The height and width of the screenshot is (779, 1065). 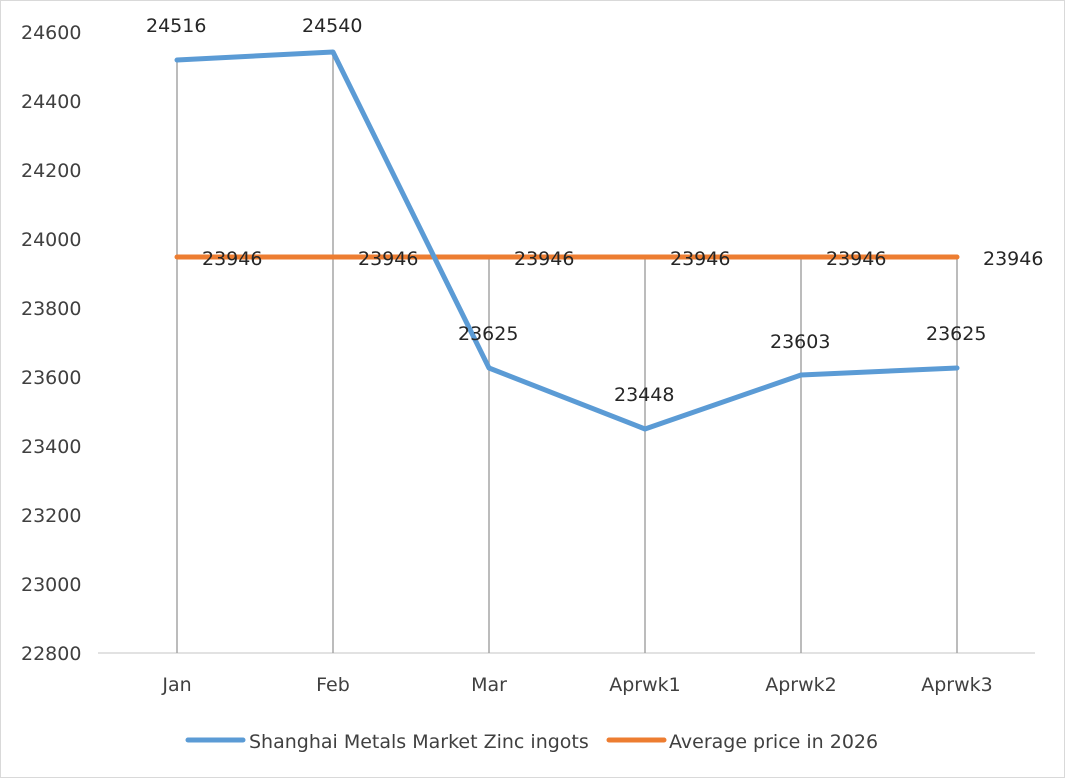 What do you see at coordinates (51, 378) in the screenshot?
I see `y-tick-label: 23600` at bounding box center [51, 378].